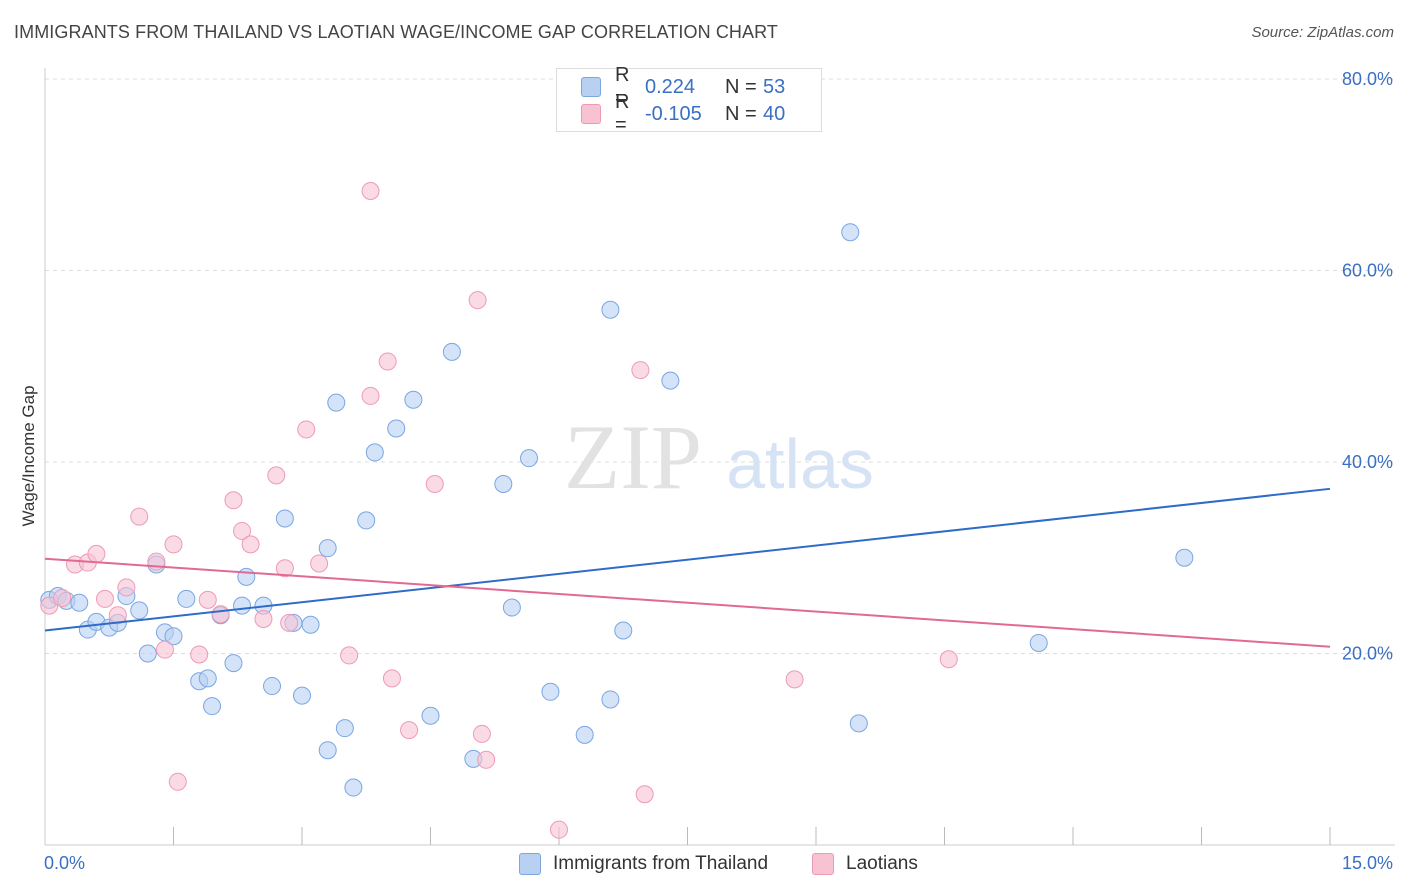  Describe the element at coordinates (1322, 32) in the screenshot. I see `source-label: Source: ZipAtlas.com` at that location.